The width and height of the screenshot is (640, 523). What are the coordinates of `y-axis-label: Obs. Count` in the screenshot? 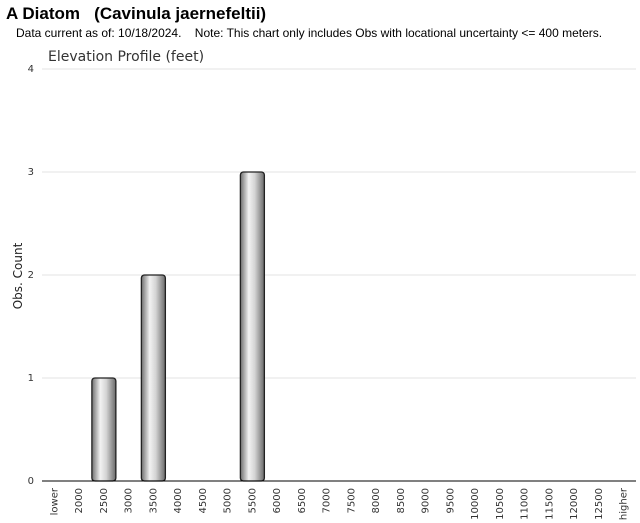 It's located at (18, 275).